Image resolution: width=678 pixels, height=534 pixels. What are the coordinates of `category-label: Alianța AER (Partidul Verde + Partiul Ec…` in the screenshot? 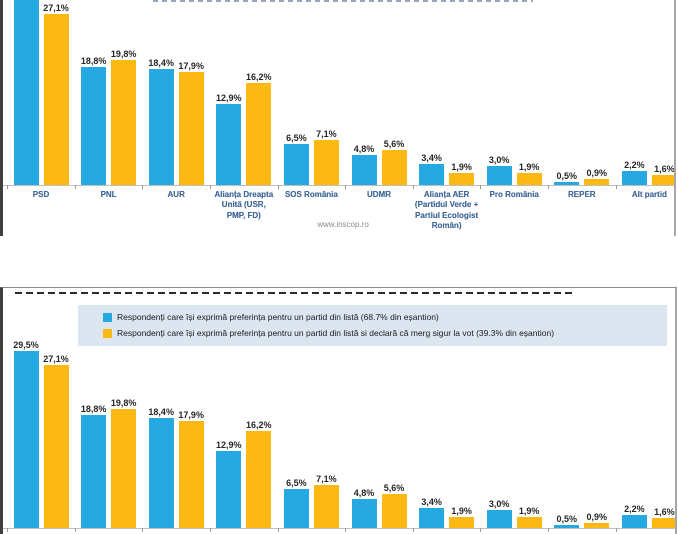 It's located at (446, 210).